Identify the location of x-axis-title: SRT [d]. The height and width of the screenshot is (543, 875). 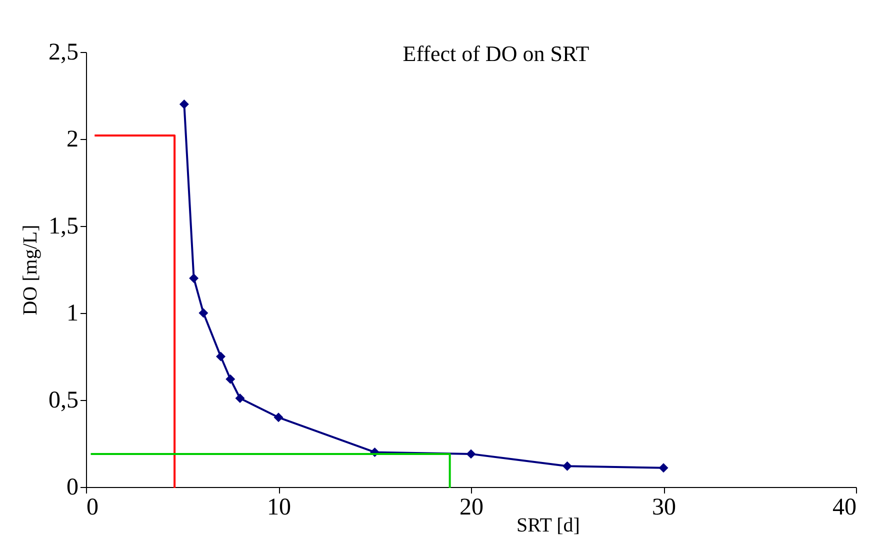
(548, 525).